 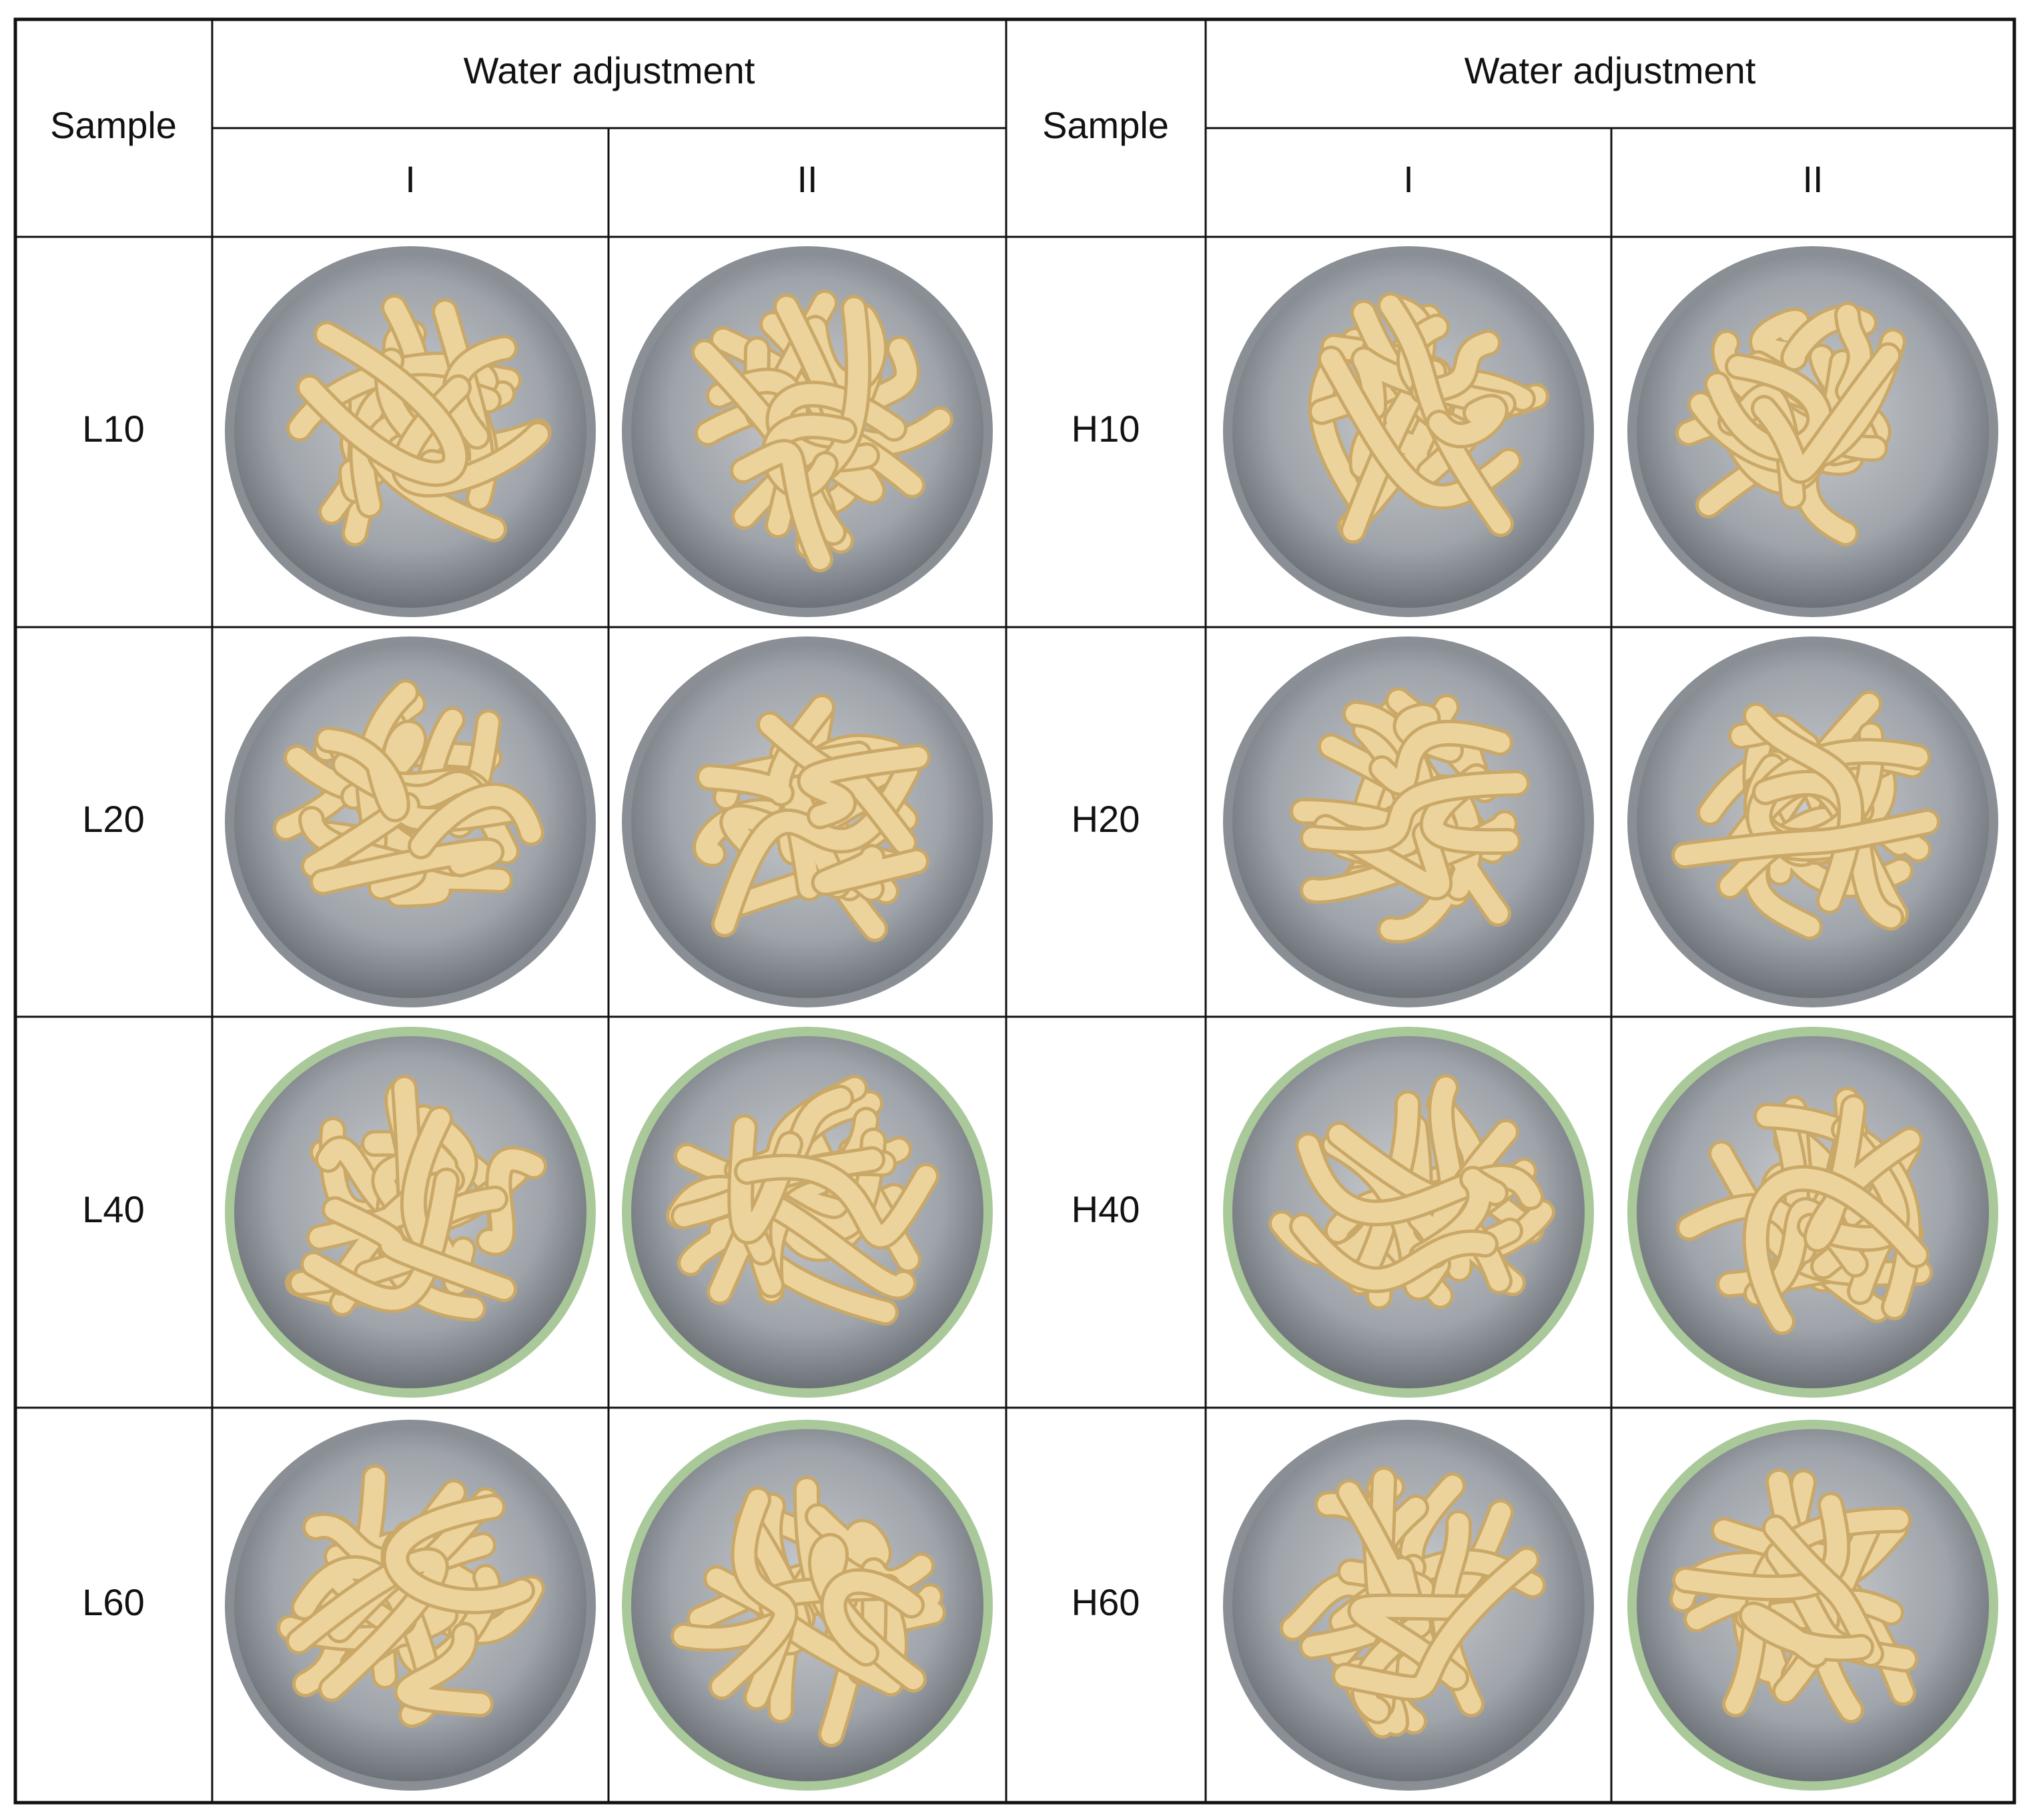 What do you see at coordinates (113, 429) in the screenshot?
I see `sample-label: L10` at bounding box center [113, 429].